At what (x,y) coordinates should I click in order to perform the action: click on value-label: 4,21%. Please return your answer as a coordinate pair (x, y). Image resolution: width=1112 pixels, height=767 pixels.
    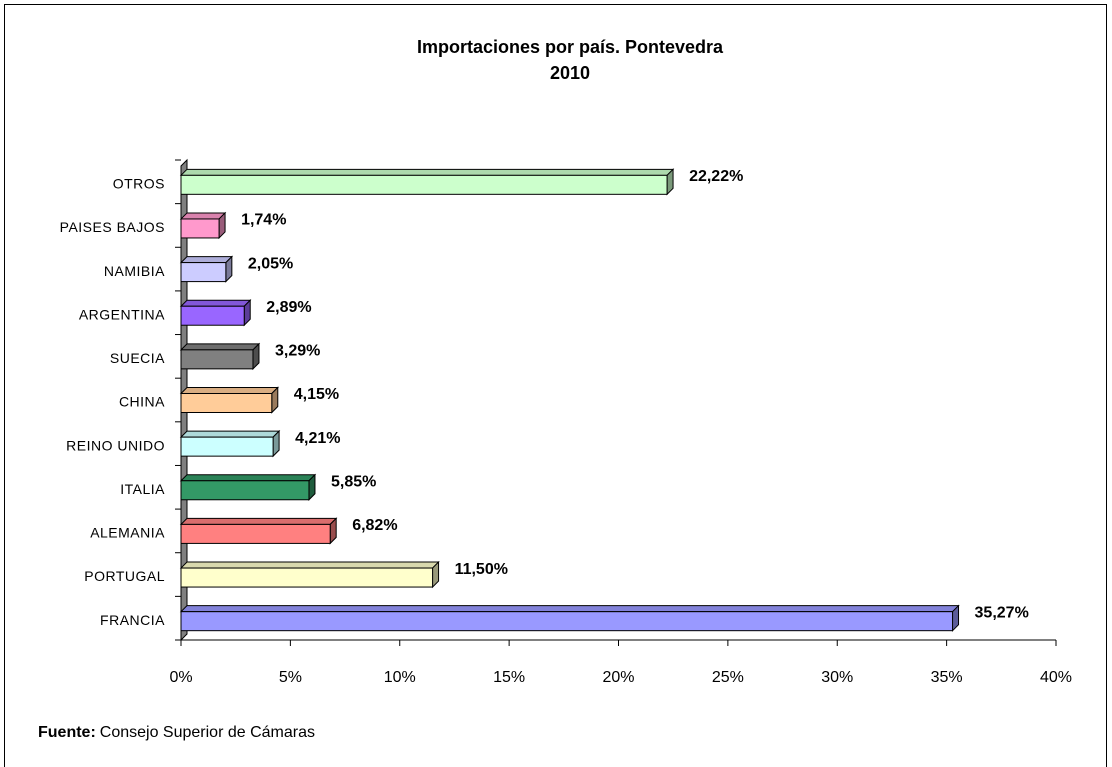
    Looking at the image, I should click on (317, 438).